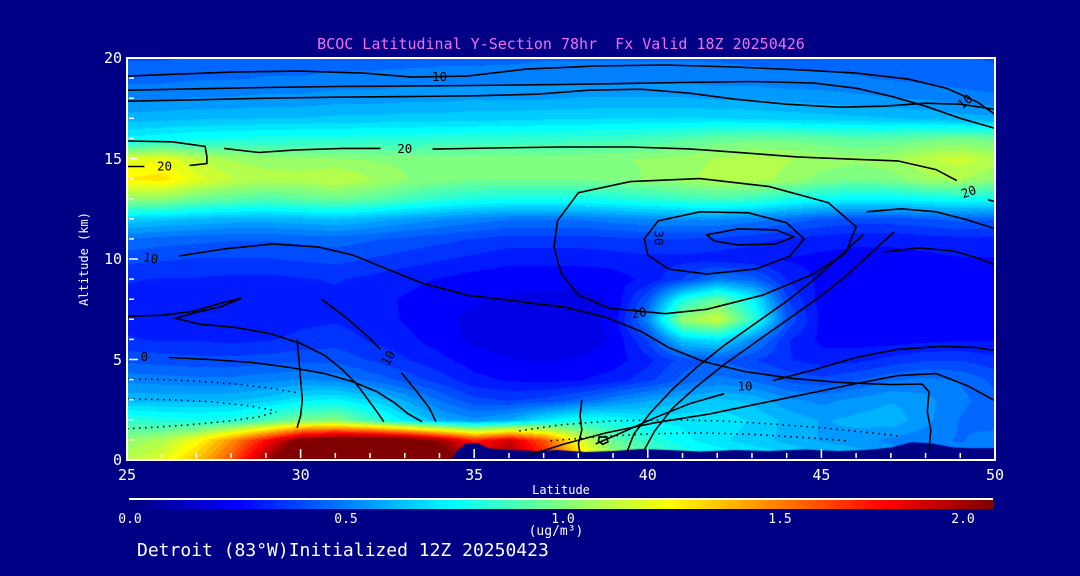  Describe the element at coordinates (963, 519) in the screenshot. I see `colorbar-tick-label: 2.0` at that location.